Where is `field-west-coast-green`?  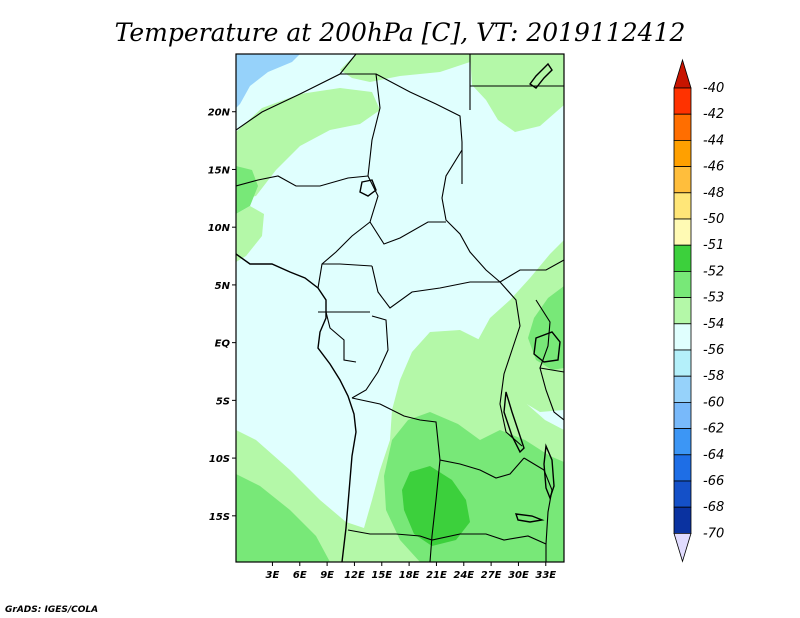 field-west-coast-green is located at coordinates (247, 190).